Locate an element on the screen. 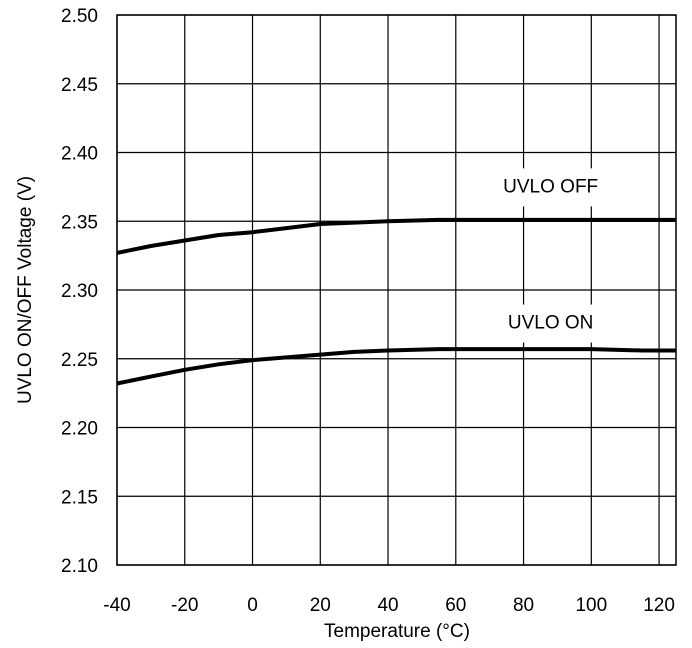  y-tick-label: 2.35 is located at coordinates (79, 222).